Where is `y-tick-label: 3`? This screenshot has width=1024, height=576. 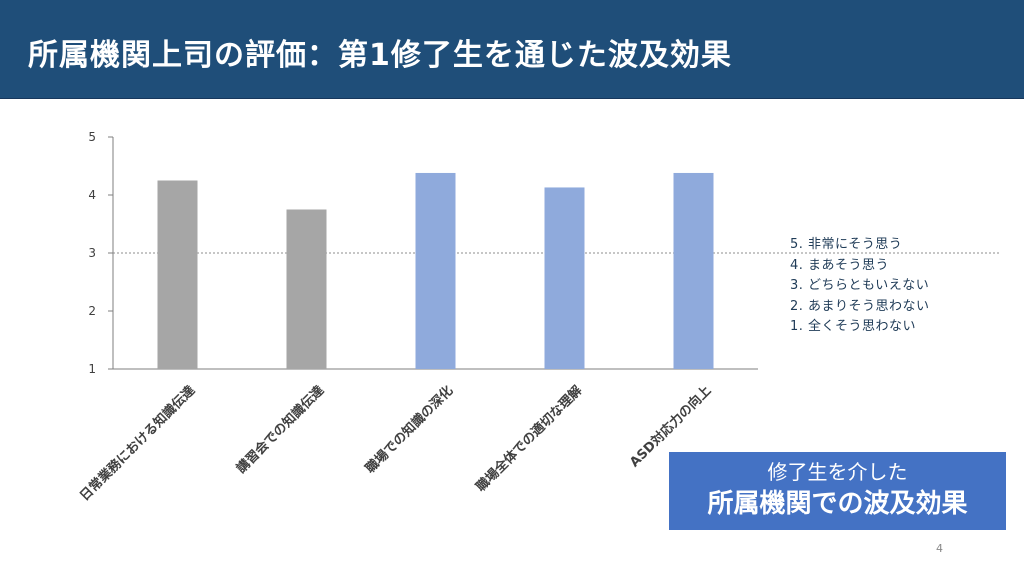
y-tick-label: 3 is located at coordinates (92, 253).